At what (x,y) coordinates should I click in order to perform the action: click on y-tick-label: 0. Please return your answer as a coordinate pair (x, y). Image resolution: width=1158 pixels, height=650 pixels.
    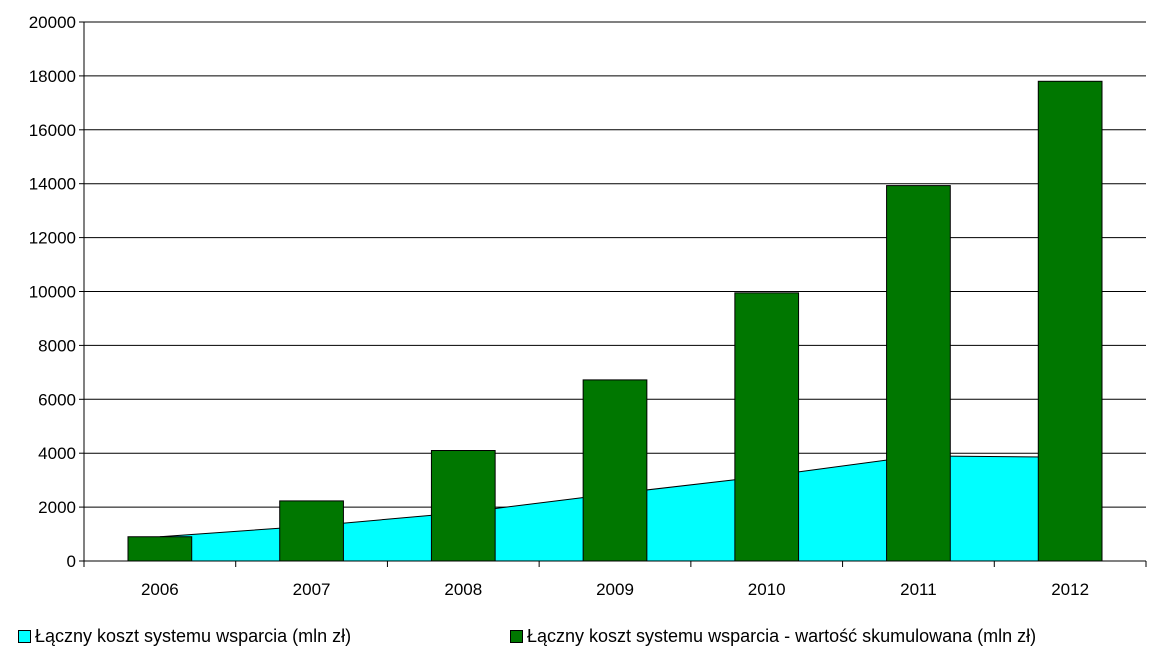
    Looking at the image, I should click on (71, 561).